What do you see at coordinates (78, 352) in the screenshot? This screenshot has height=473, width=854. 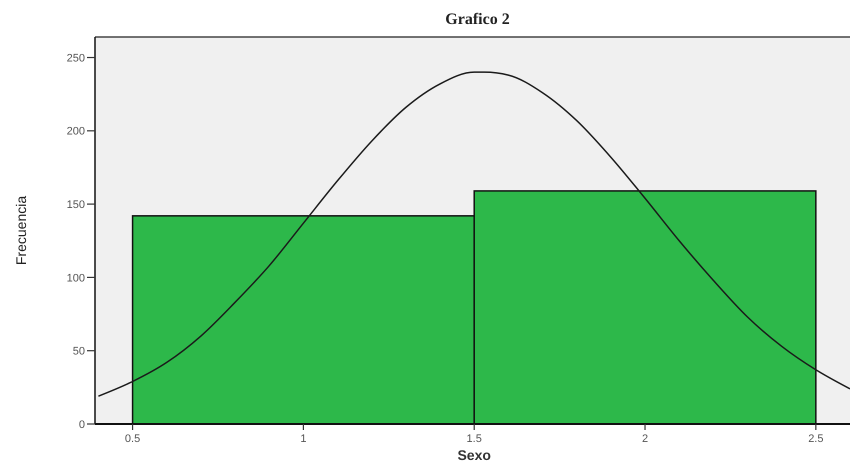 I see `y-tick-label: 50` at bounding box center [78, 352].